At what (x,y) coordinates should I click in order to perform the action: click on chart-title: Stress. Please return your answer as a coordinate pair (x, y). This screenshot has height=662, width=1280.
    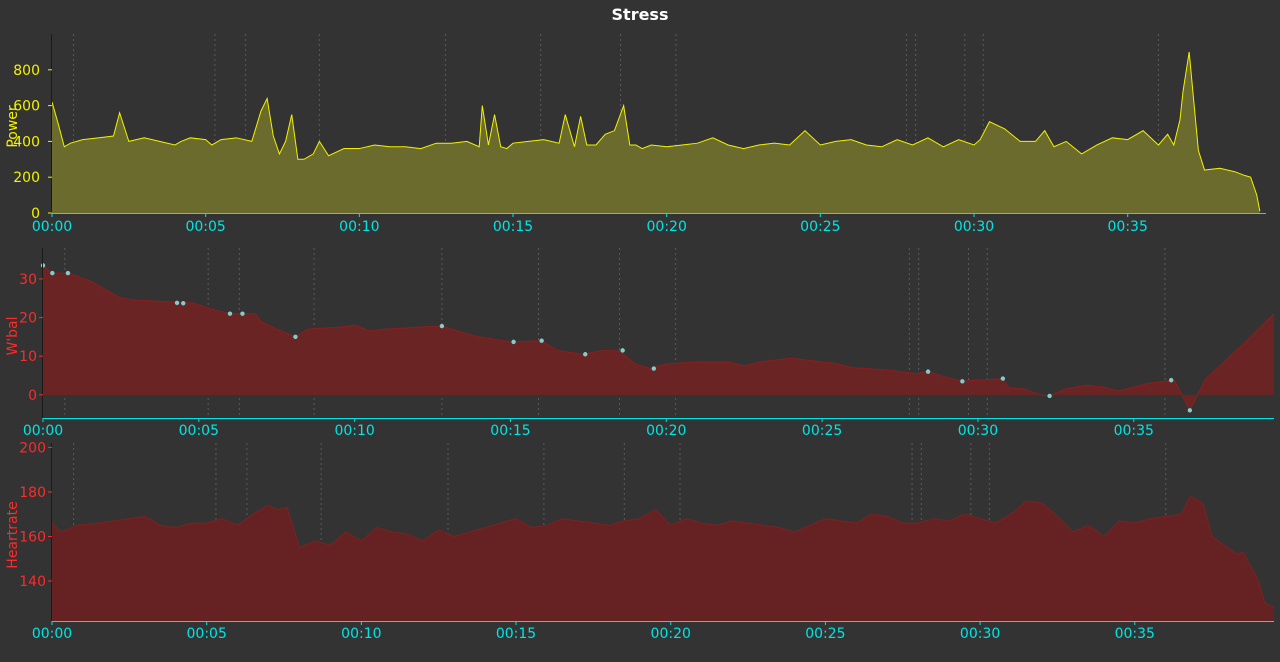
    Looking at the image, I should click on (640, 14).